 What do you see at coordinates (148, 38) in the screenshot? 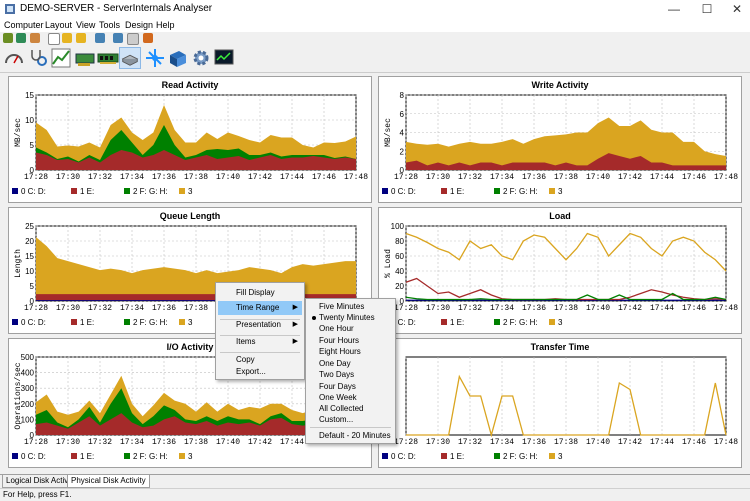
I see `context-help-icon` at bounding box center [148, 38].